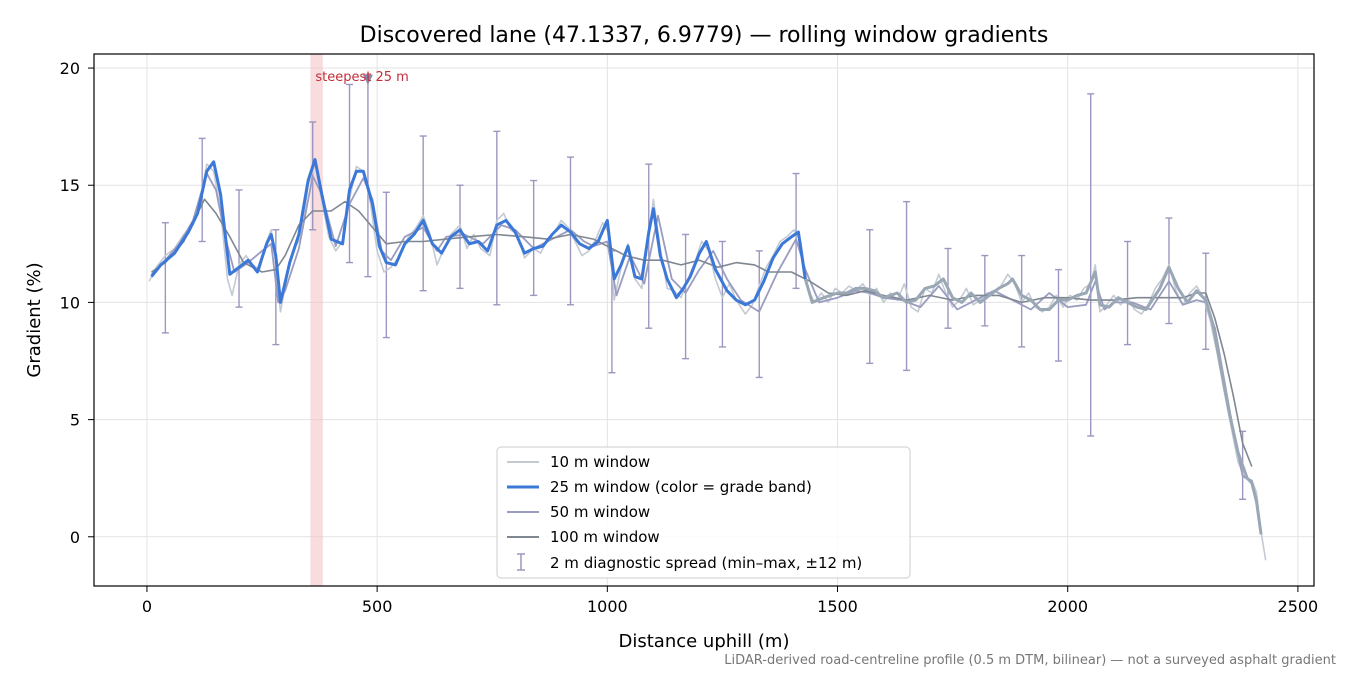 The image size is (1350, 675). What do you see at coordinates (600, 512) in the screenshot?
I see `legend-label-w50: 50 m window` at bounding box center [600, 512].